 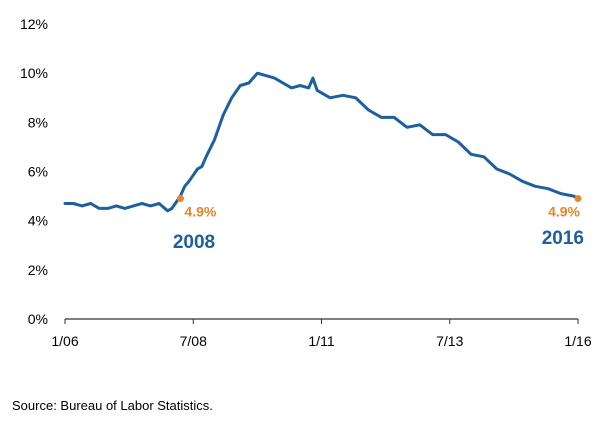 I want to click on x-tick-label: 1/11, so click(x=321, y=341).